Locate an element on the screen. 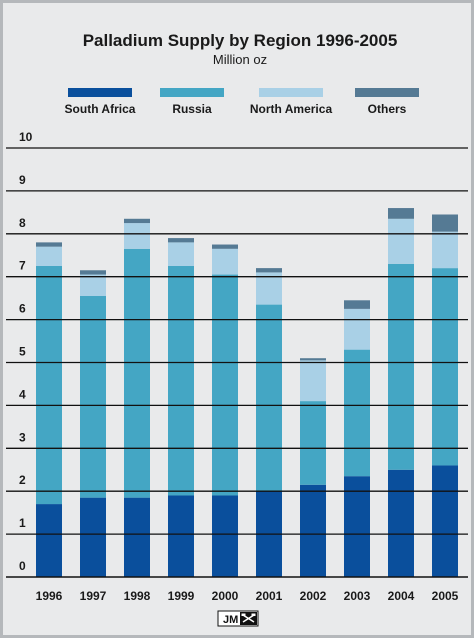  x-tick-1999: 1999 is located at coordinates (181, 596).